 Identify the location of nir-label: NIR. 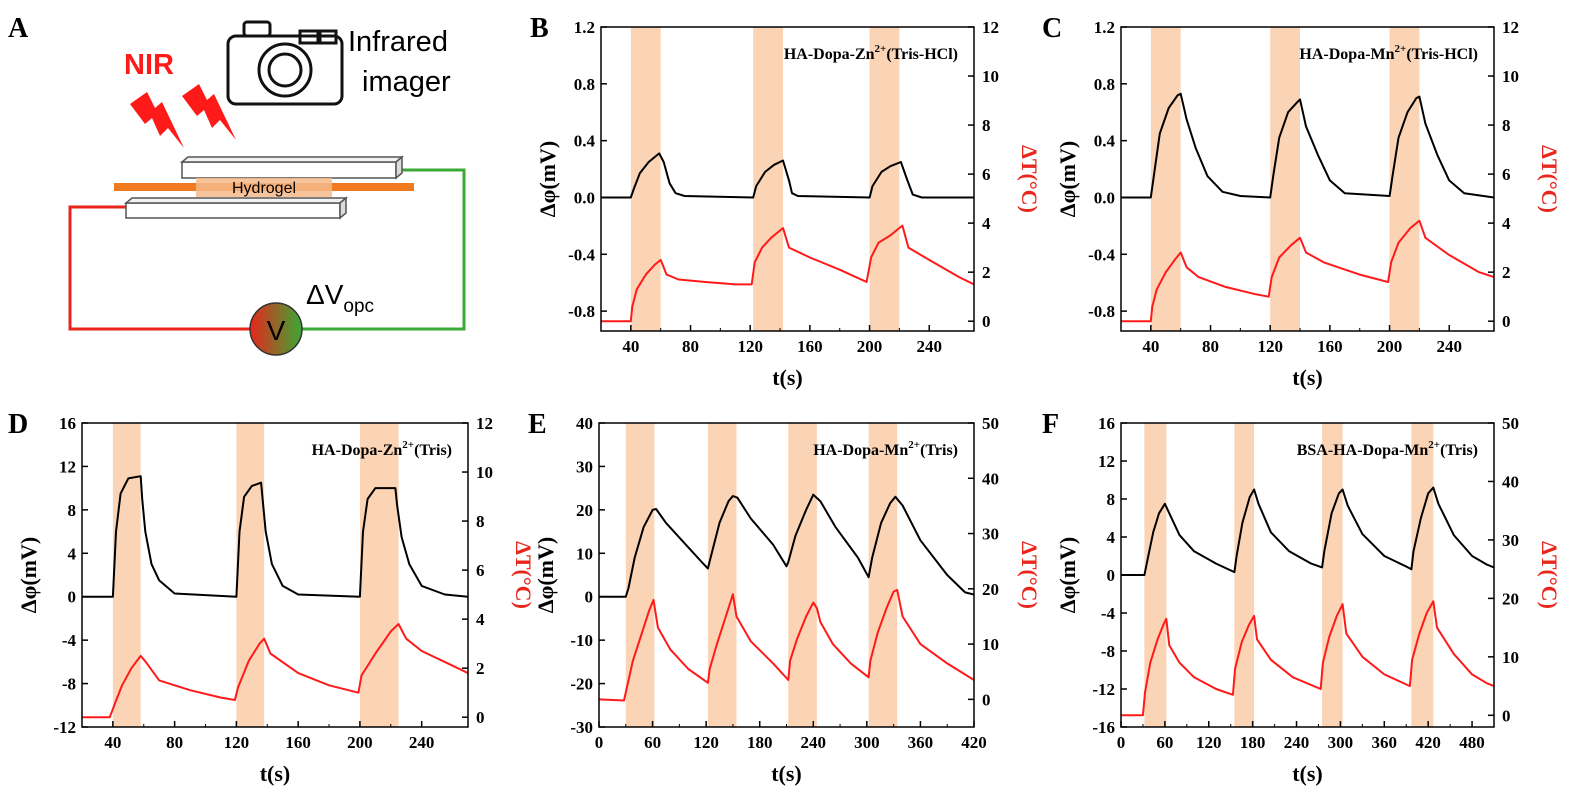
(149, 65).